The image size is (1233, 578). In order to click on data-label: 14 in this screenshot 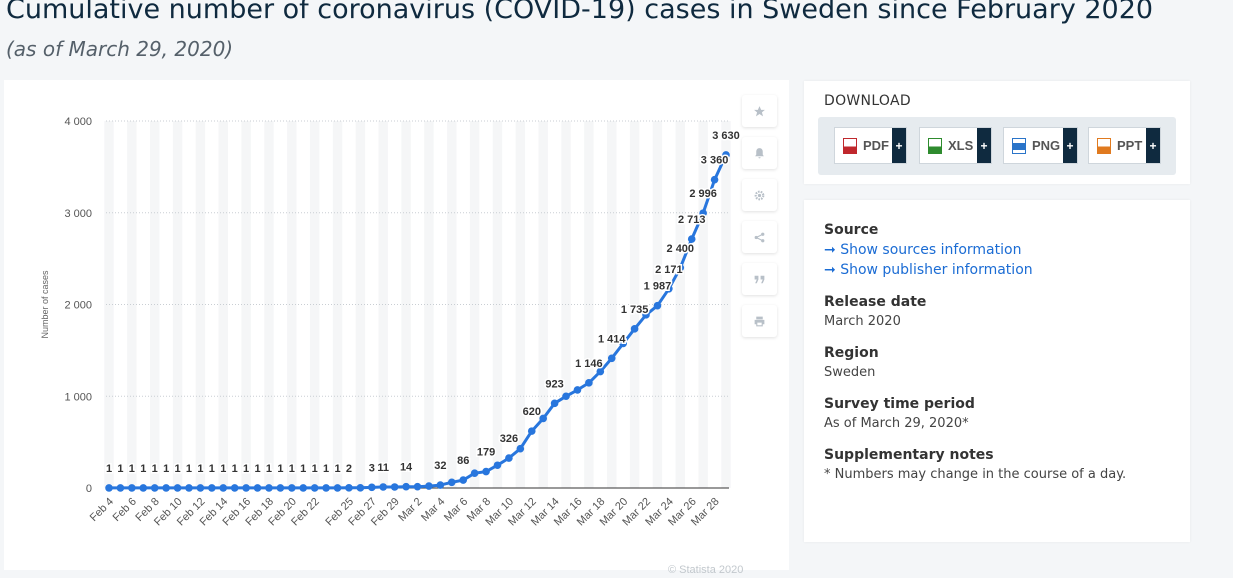, I will do `click(406, 468)`.